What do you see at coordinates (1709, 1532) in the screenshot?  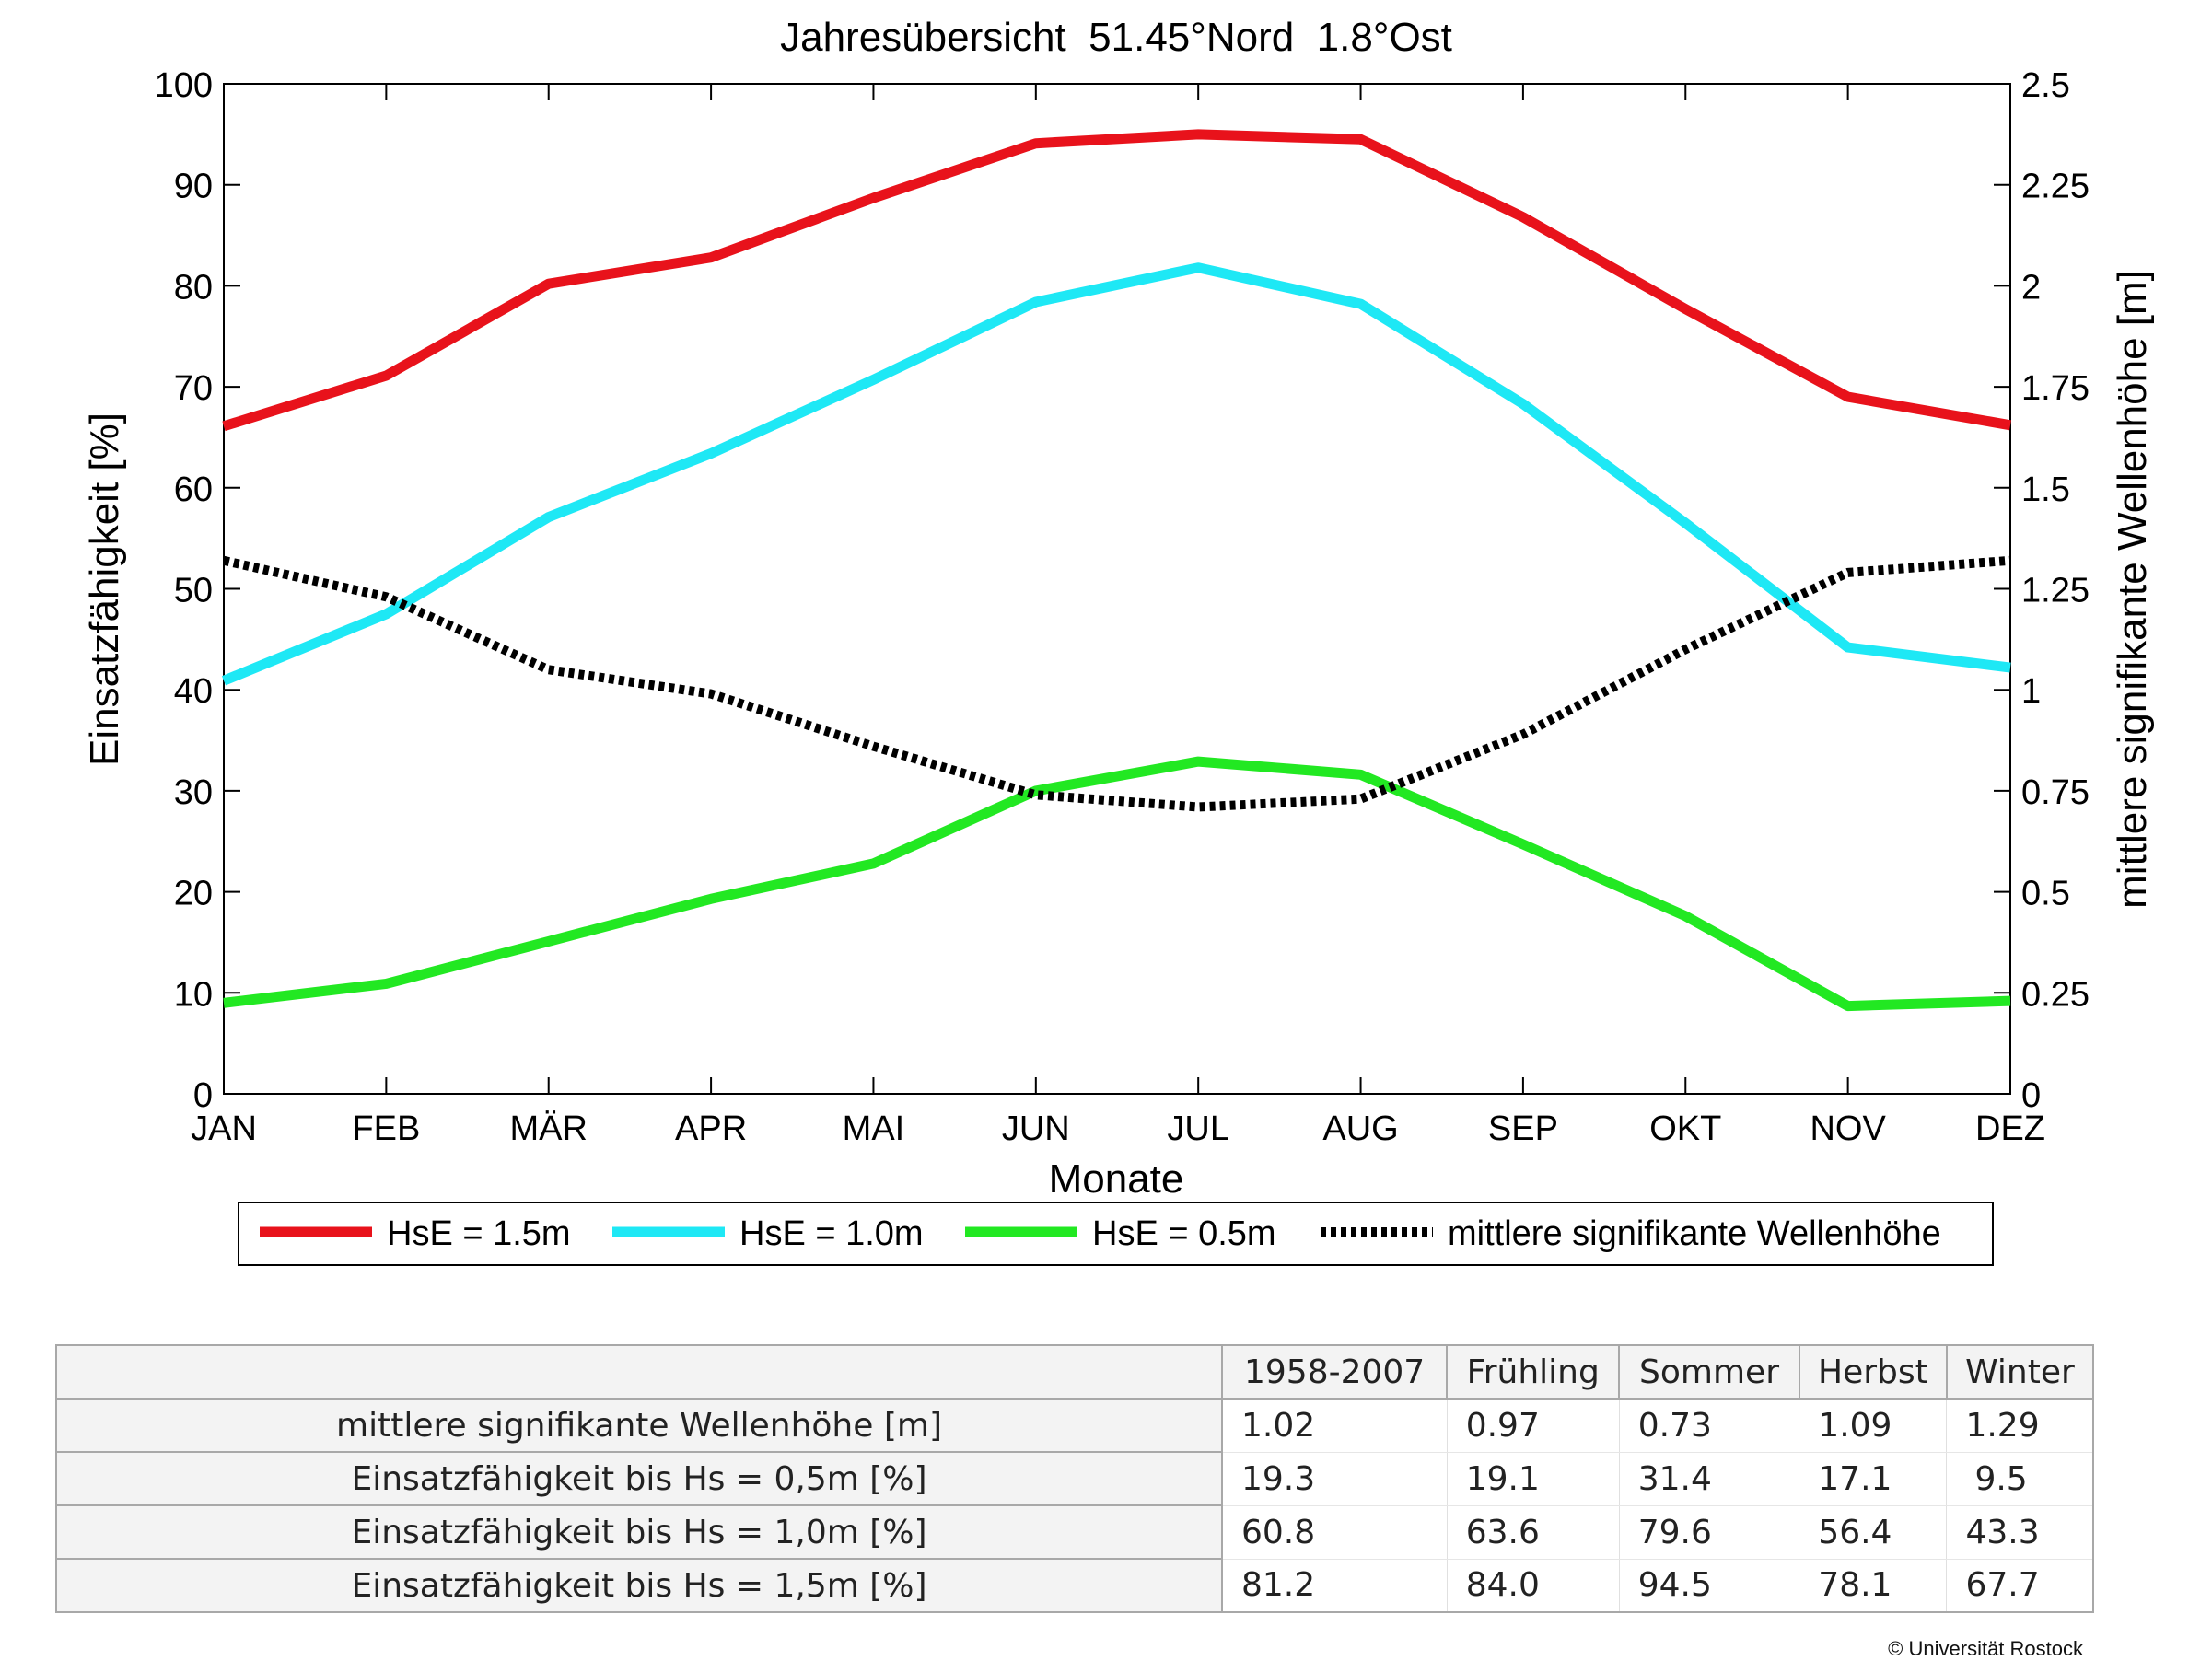 I see `table-cell: 79.6` at bounding box center [1709, 1532].